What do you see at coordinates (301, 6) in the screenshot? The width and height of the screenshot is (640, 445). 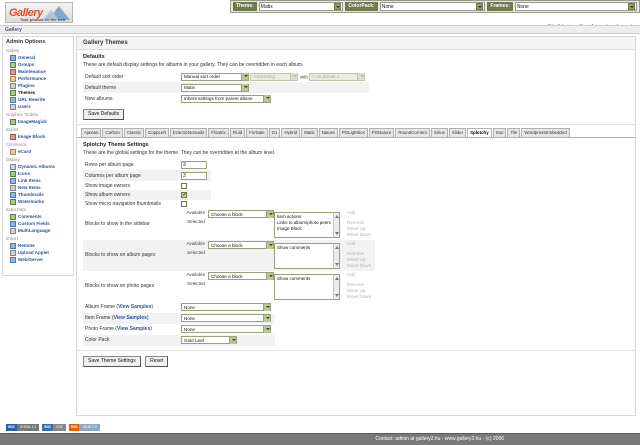 I see `theme-select: Matix` at bounding box center [301, 6].